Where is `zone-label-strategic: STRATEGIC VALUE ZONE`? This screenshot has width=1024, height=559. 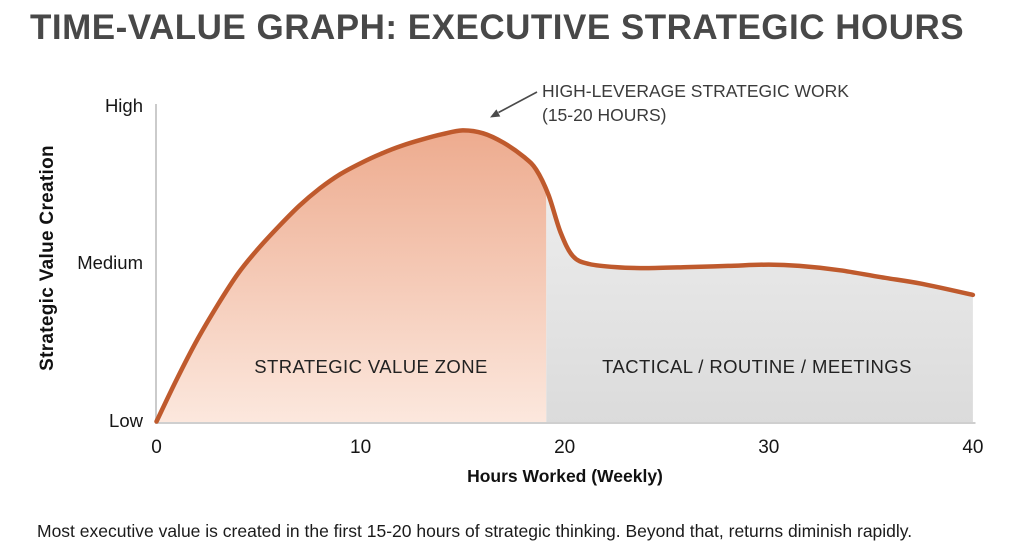
zone-label-strategic: STRATEGIC VALUE ZONE is located at coordinates (371, 366).